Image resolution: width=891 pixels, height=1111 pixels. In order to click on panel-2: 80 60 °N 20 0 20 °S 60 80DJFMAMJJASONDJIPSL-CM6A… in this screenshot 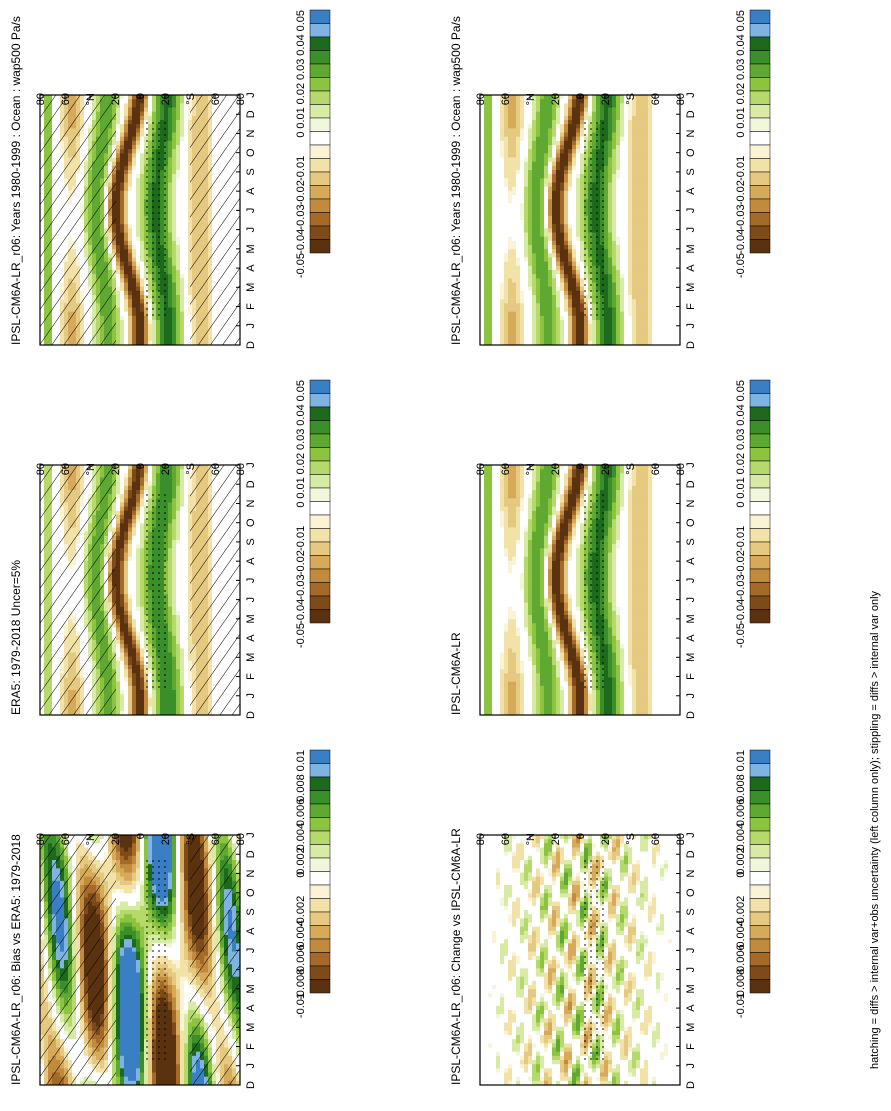, I will do `click(609, 179)`.